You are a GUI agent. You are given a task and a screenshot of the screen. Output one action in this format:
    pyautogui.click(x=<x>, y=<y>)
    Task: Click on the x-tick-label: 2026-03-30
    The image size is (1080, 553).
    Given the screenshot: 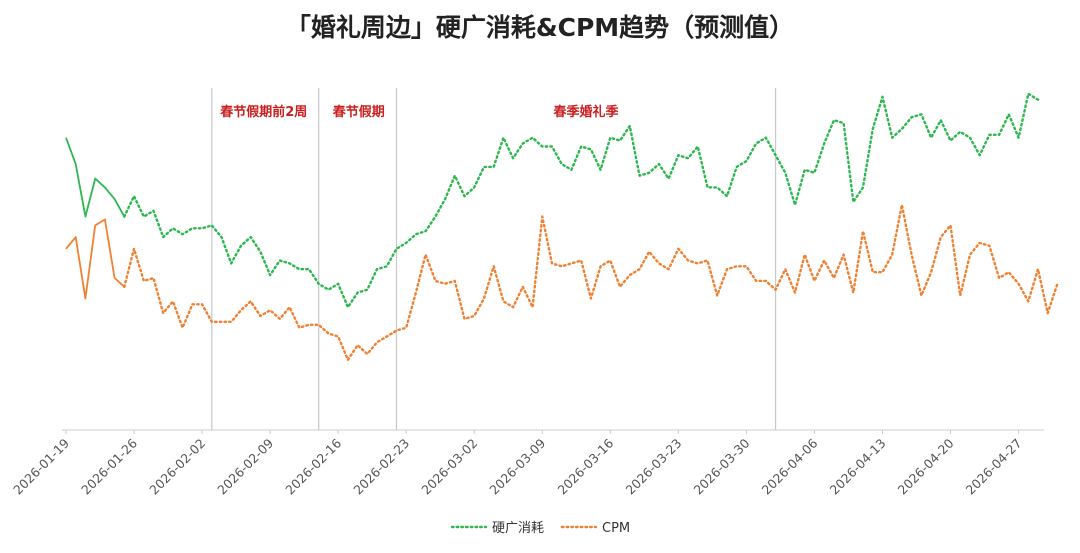 What is the action you would take?
    pyautogui.click(x=722, y=466)
    